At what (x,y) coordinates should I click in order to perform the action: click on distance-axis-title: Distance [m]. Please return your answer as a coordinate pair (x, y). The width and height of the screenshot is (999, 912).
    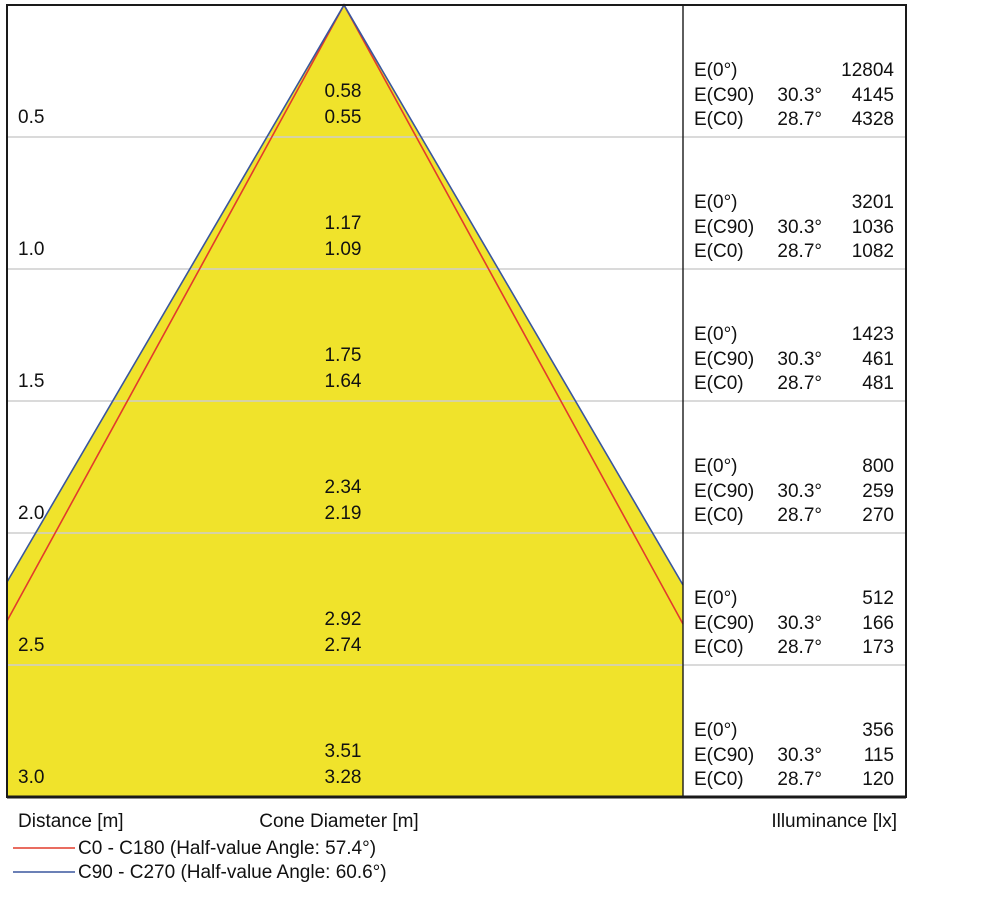
    Looking at the image, I should click on (71, 821).